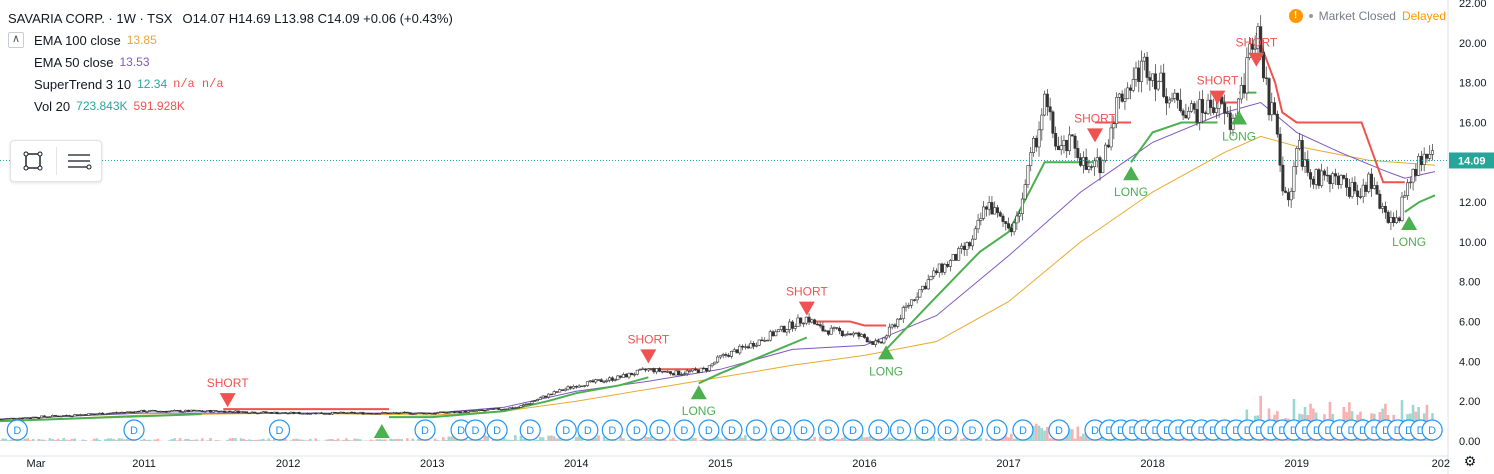  Describe the element at coordinates (1423, 16) in the screenshot. I see `delayed-label: Delayed` at that location.